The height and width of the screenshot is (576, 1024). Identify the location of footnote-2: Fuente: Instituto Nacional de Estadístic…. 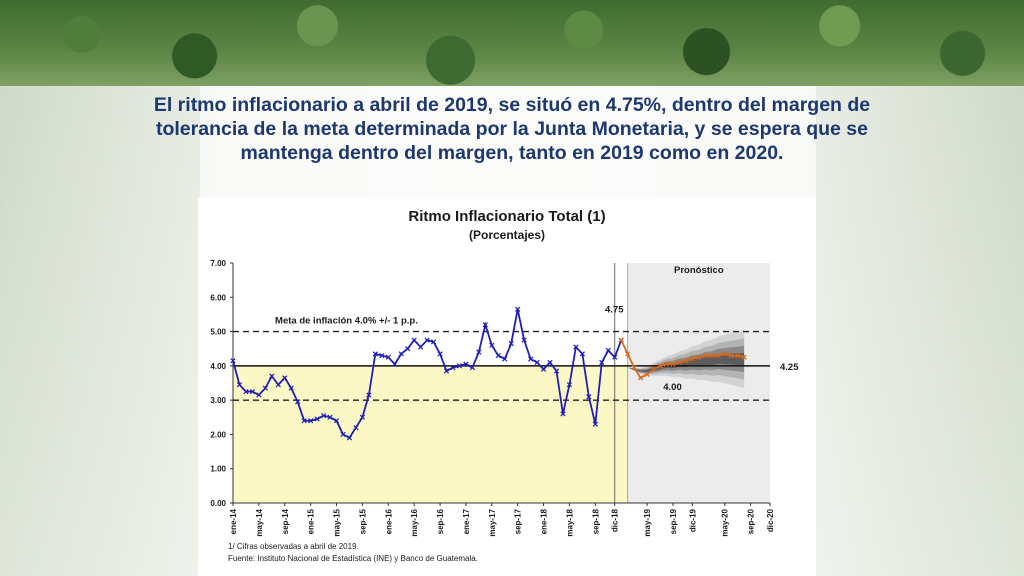
(353, 558).